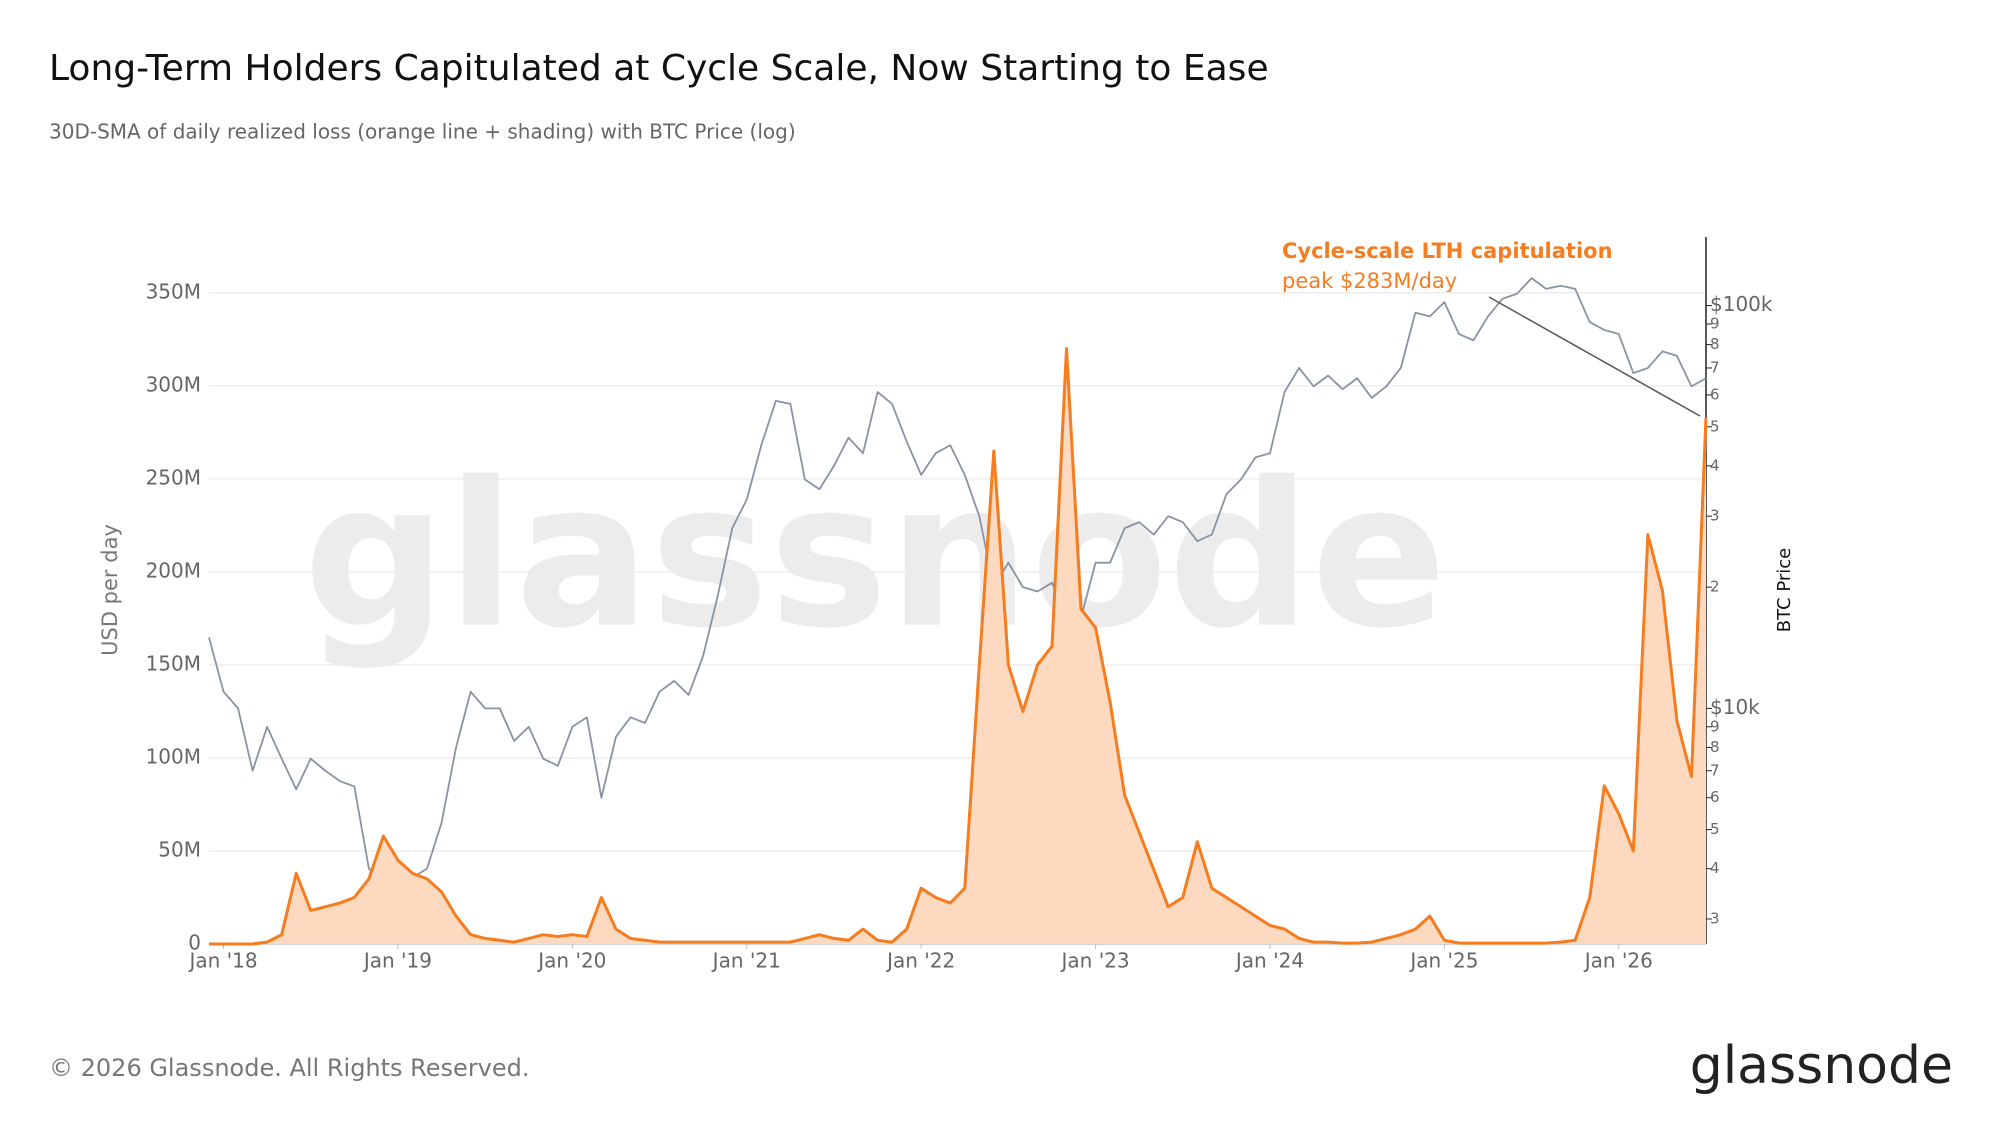 The height and width of the screenshot is (1125, 2000). Describe the element at coordinates (1095, 961) in the screenshot. I see `x-tick-label: Jan '23` at that location.